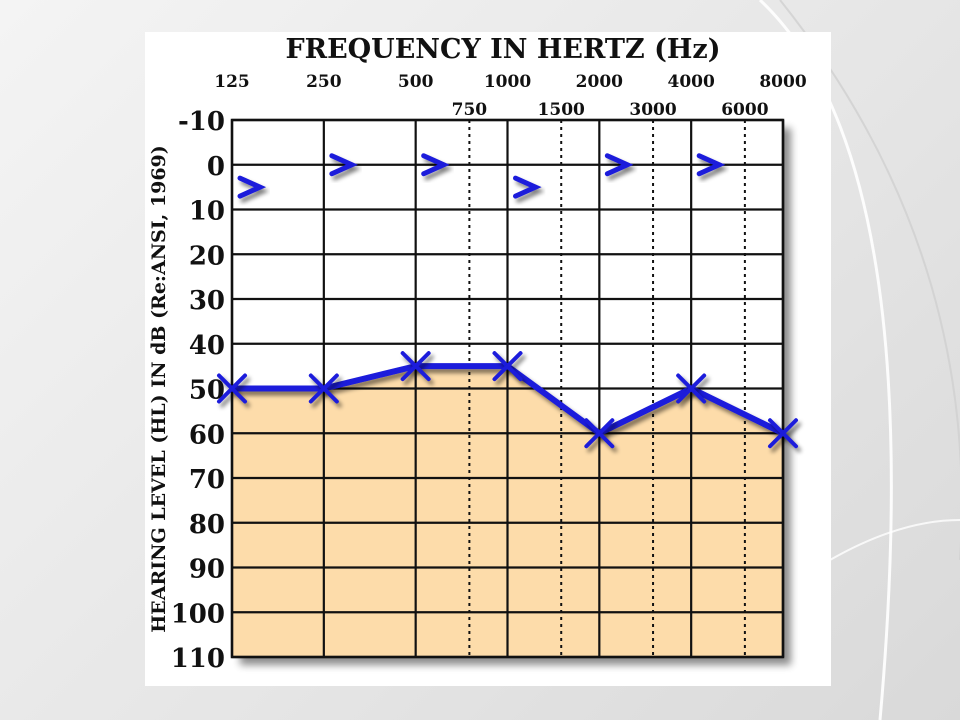  What do you see at coordinates (207, 525) in the screenshot?
I see `y-tick-label: 80` at bounding box center [207, 525].